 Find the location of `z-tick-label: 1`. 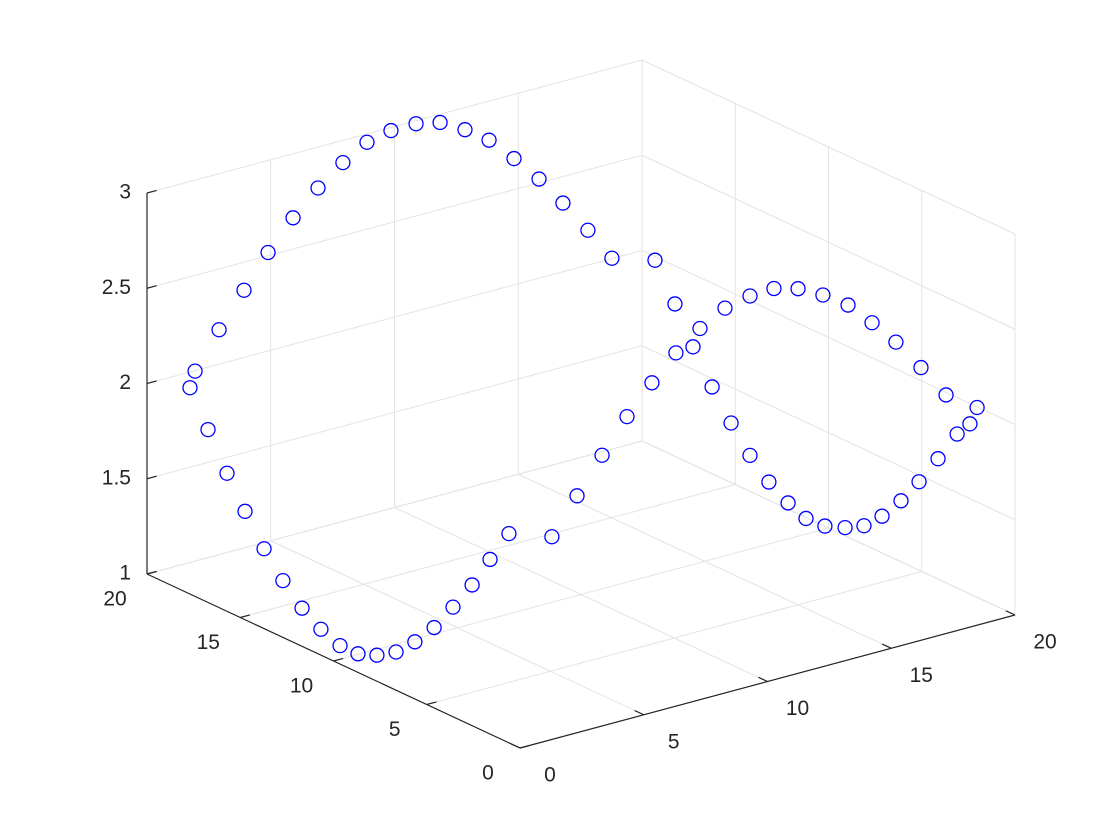

z-tick-label: 1 is located at coordinates (125, 573).